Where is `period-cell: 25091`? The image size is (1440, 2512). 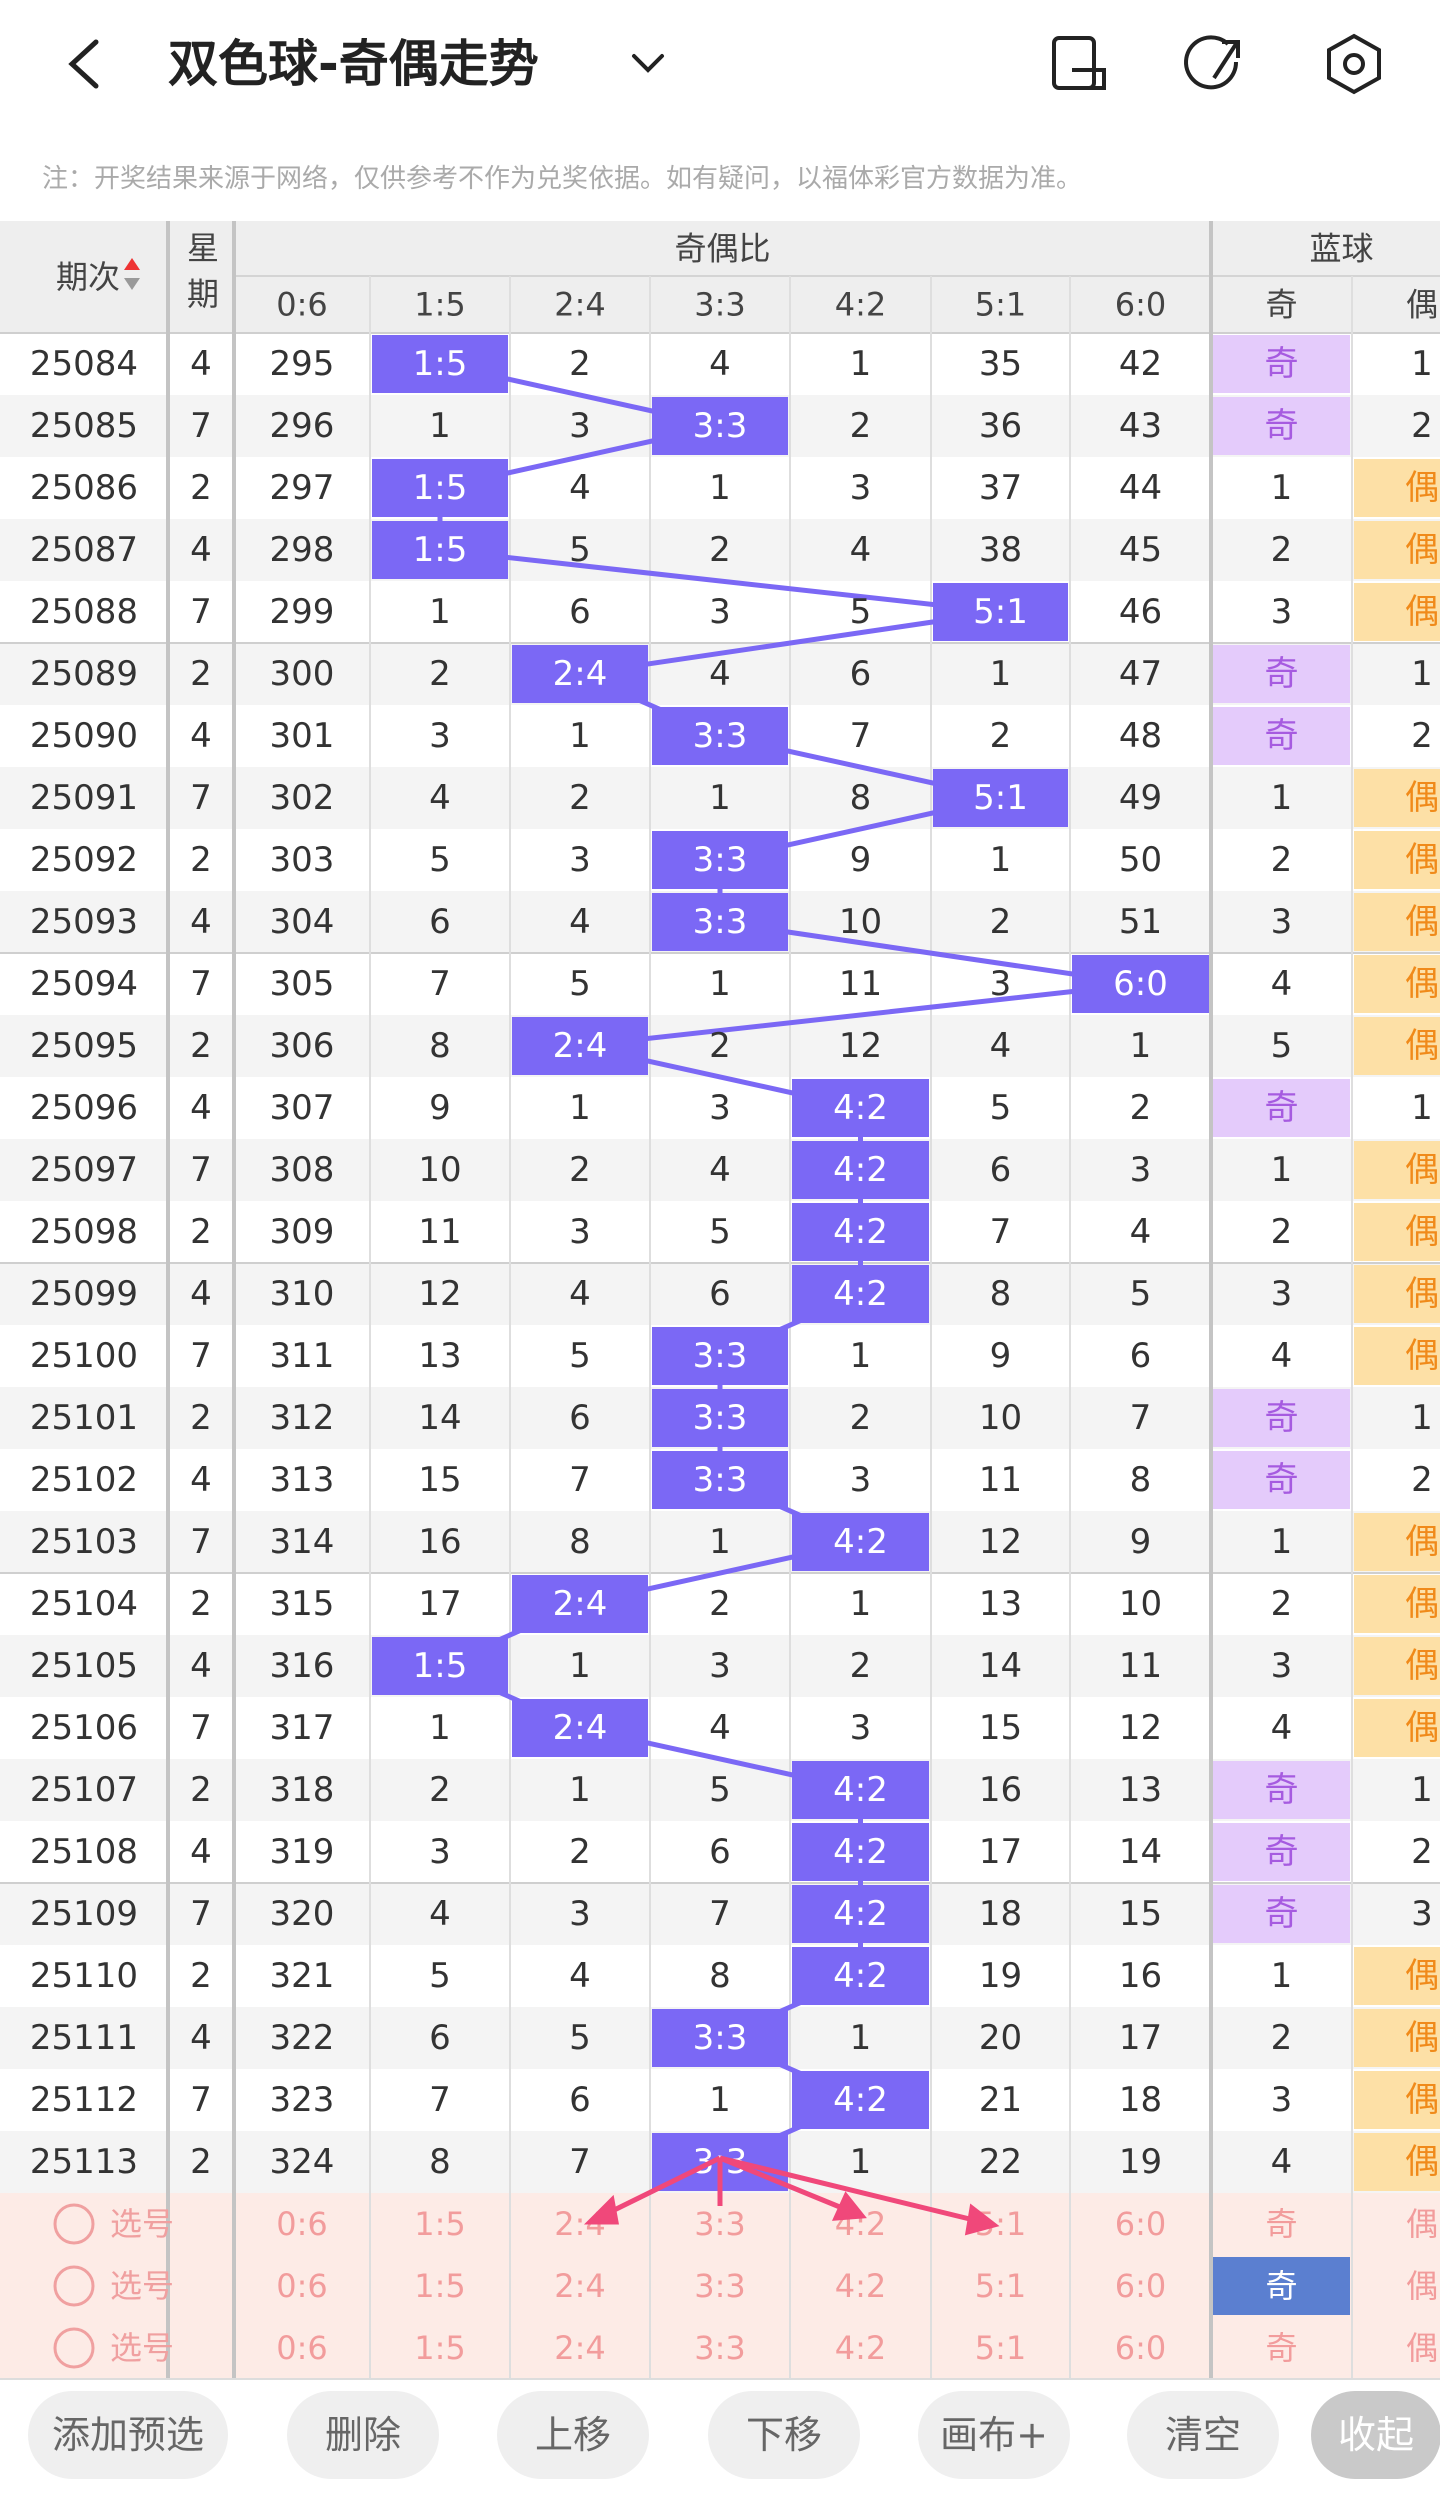
period-cell: 25091 is located at coordinates (84, 798).